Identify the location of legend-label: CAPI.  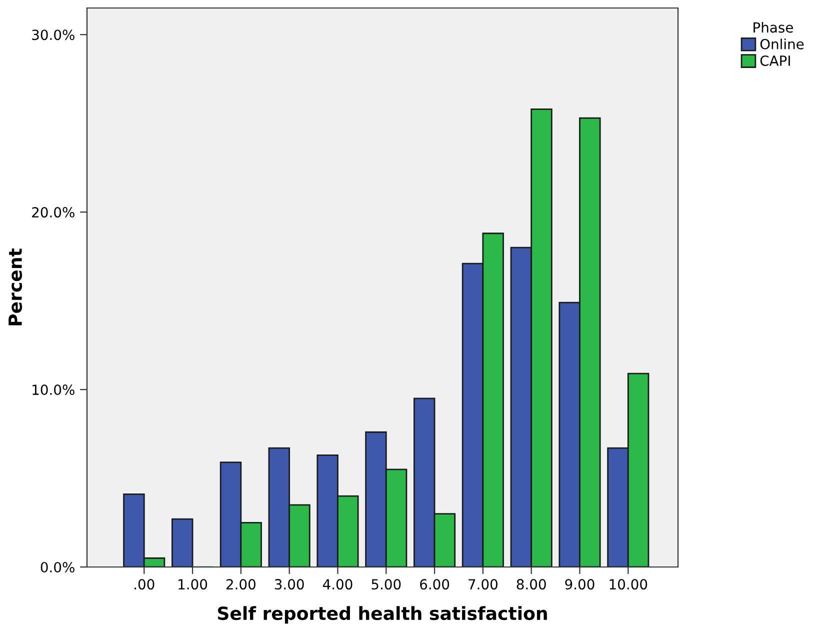
(775, 60).